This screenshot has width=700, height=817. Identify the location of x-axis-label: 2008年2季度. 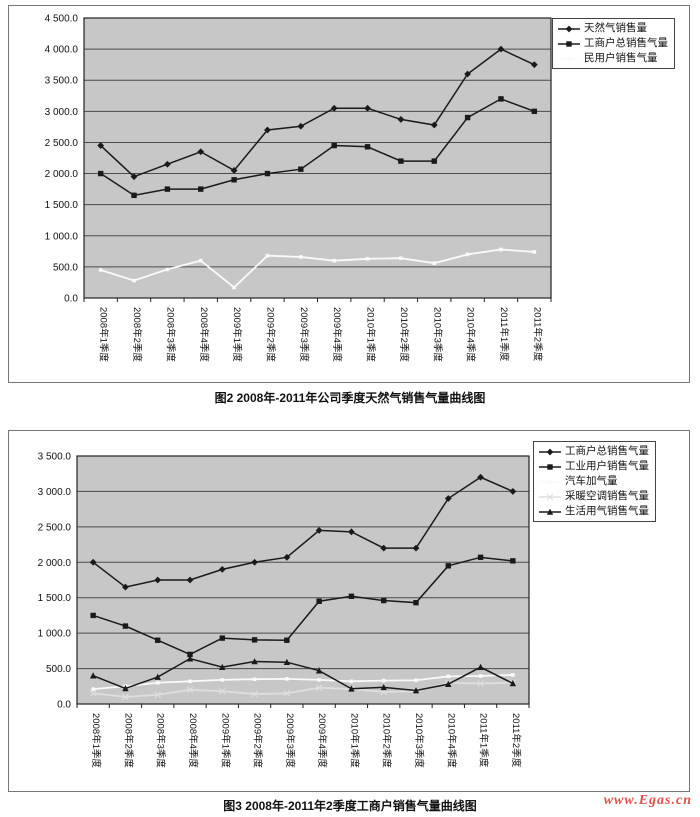
(137, 334).